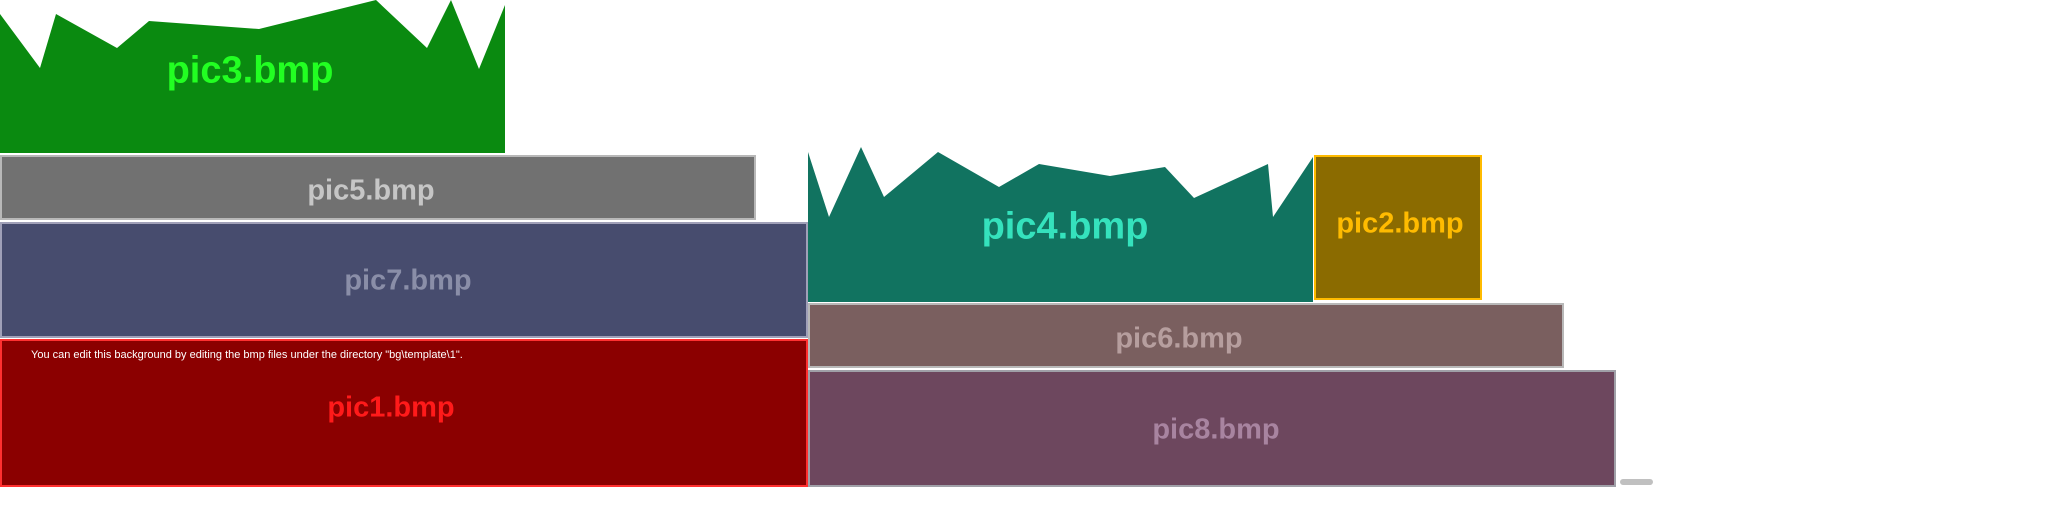  What do you see at coordinates (1179, 338) in the screenshot?
I see `pic6-label: pic6.bmp` at bounding box center [1179, 338].